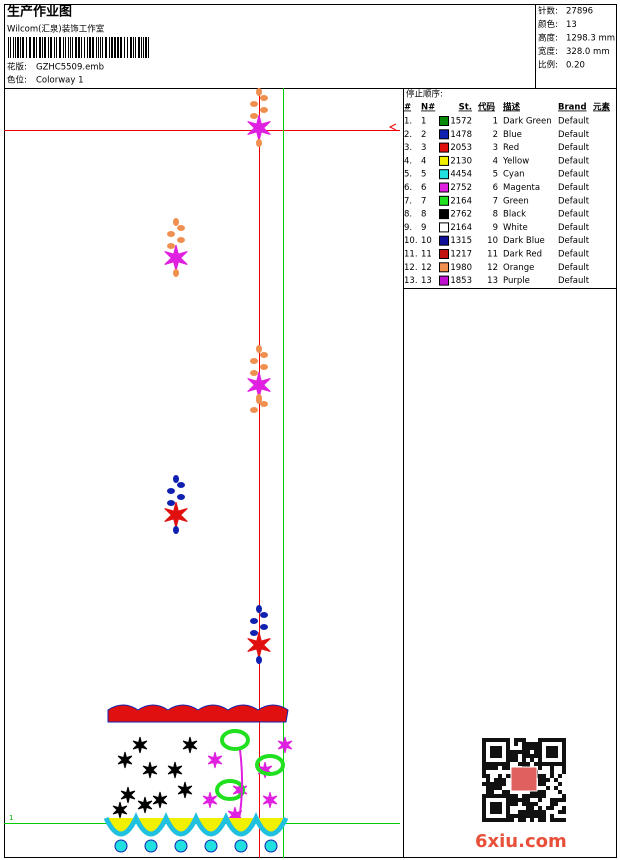 The height and width of the screenshot is (860, 620). What do you see at coordinates (492, 268) in the screenshot?
I see `row-code: 12` at bounding box center [492, 268].